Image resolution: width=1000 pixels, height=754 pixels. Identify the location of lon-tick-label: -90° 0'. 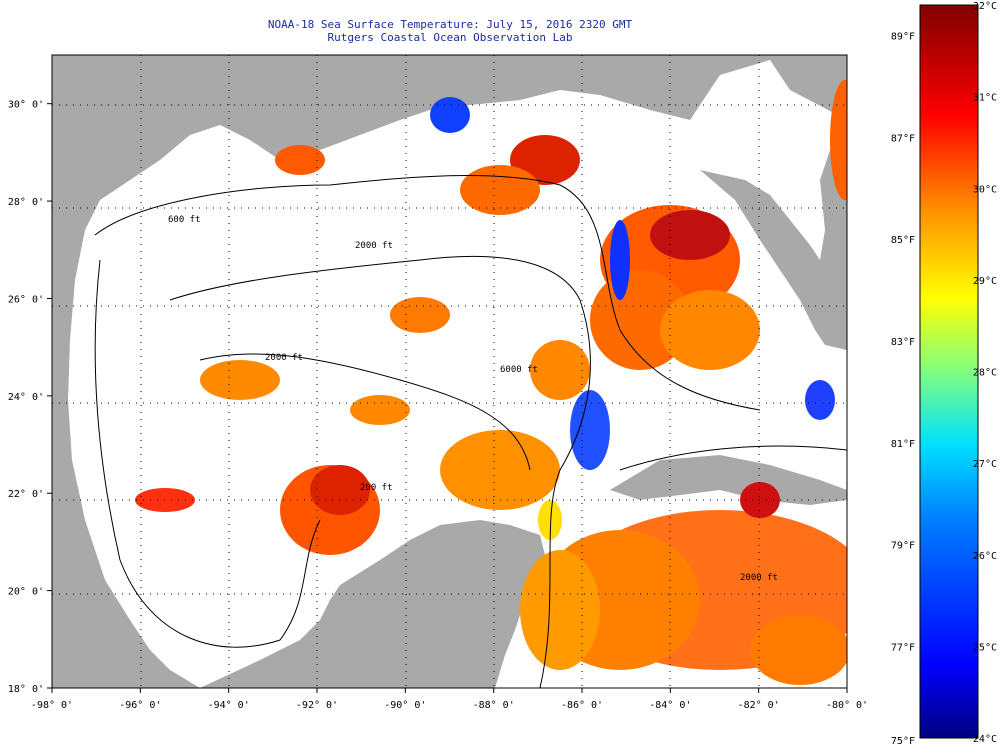
(405, 705).